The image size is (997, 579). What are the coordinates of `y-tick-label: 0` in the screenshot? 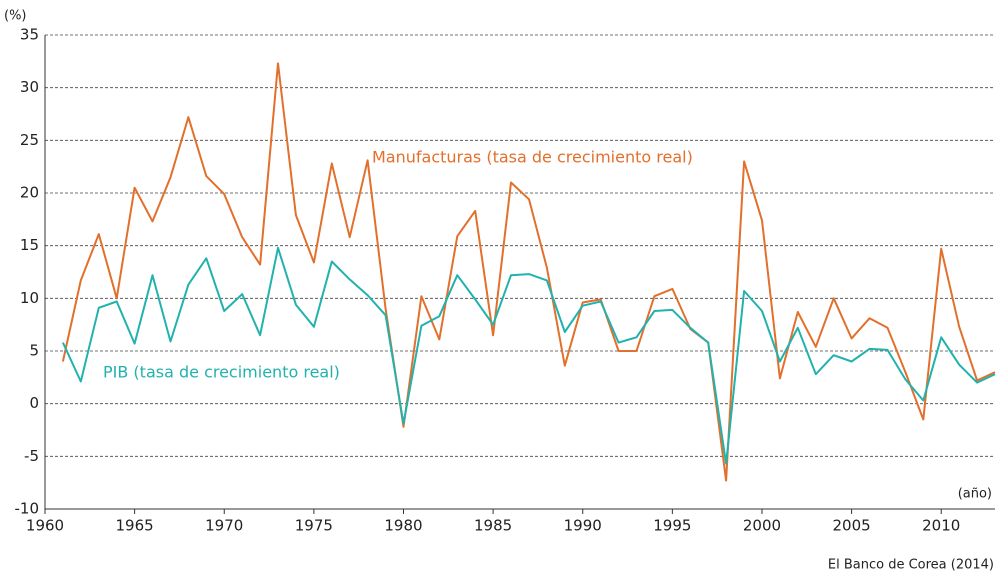 It's located at (34, 403).